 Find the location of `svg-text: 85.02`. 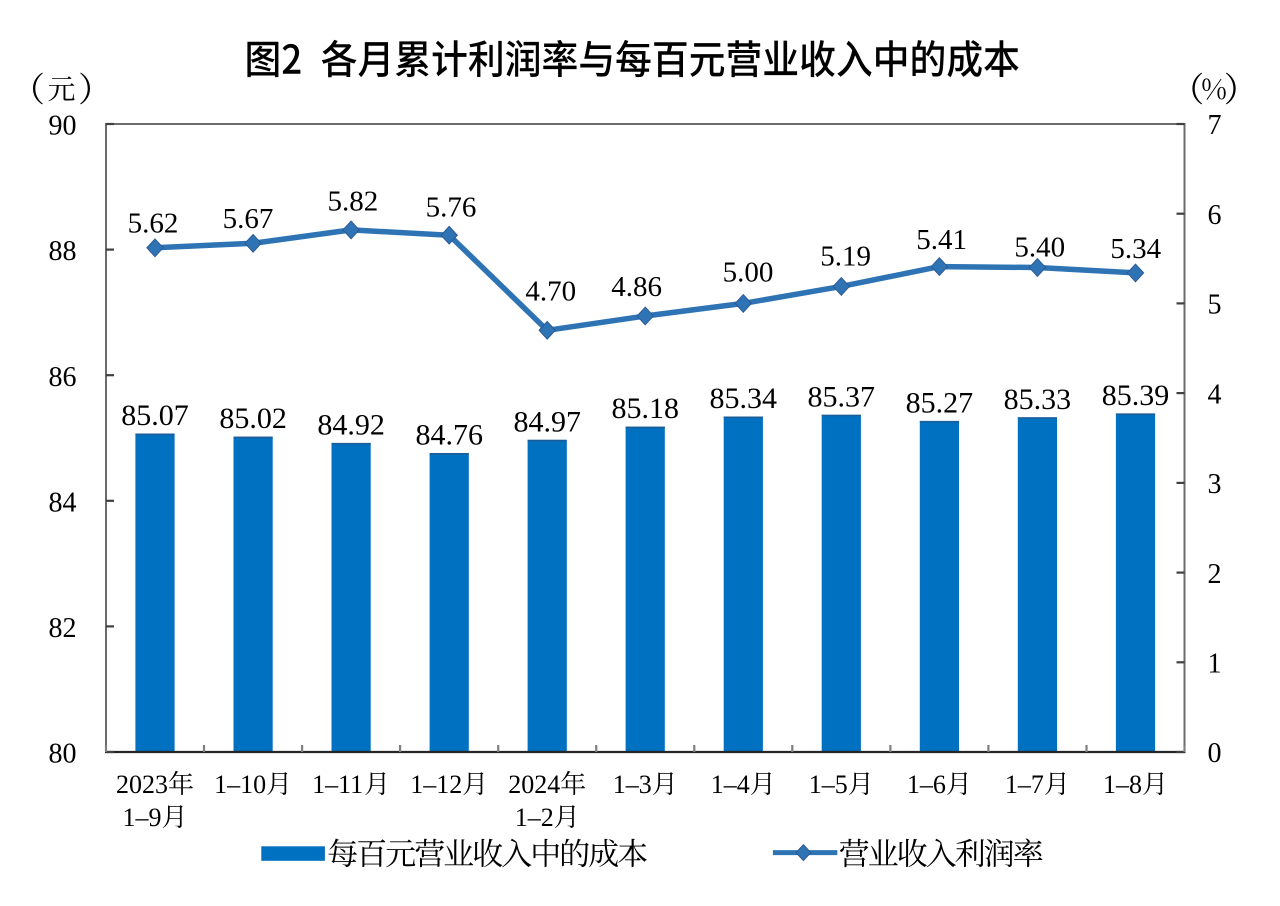

svg-text: 85.02 is located at coordinates (253, 418).